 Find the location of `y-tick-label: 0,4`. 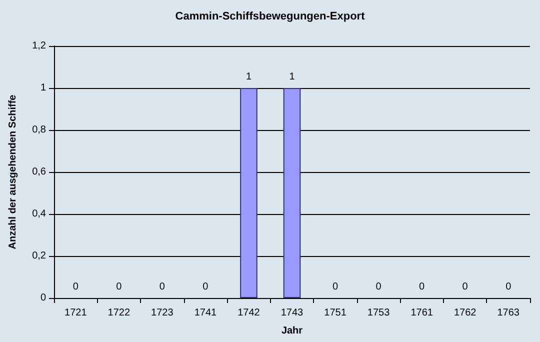

y-tick-label: 0,4 is located at coordinates (39, 214).